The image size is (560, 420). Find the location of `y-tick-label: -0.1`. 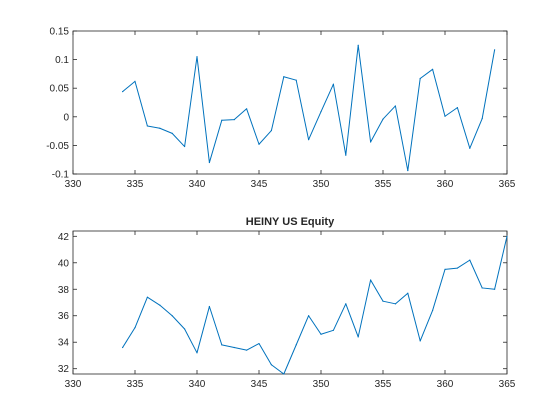

y-tick-label: -0.1 is located at coordinates (61, 175).